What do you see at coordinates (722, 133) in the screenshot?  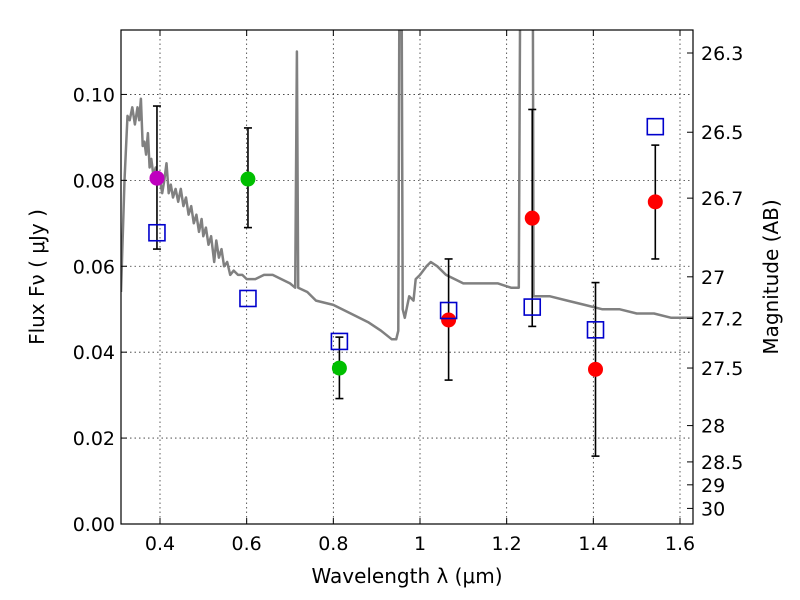 I see `right-tick-label: 26.5` at bounding box center [722, 133].